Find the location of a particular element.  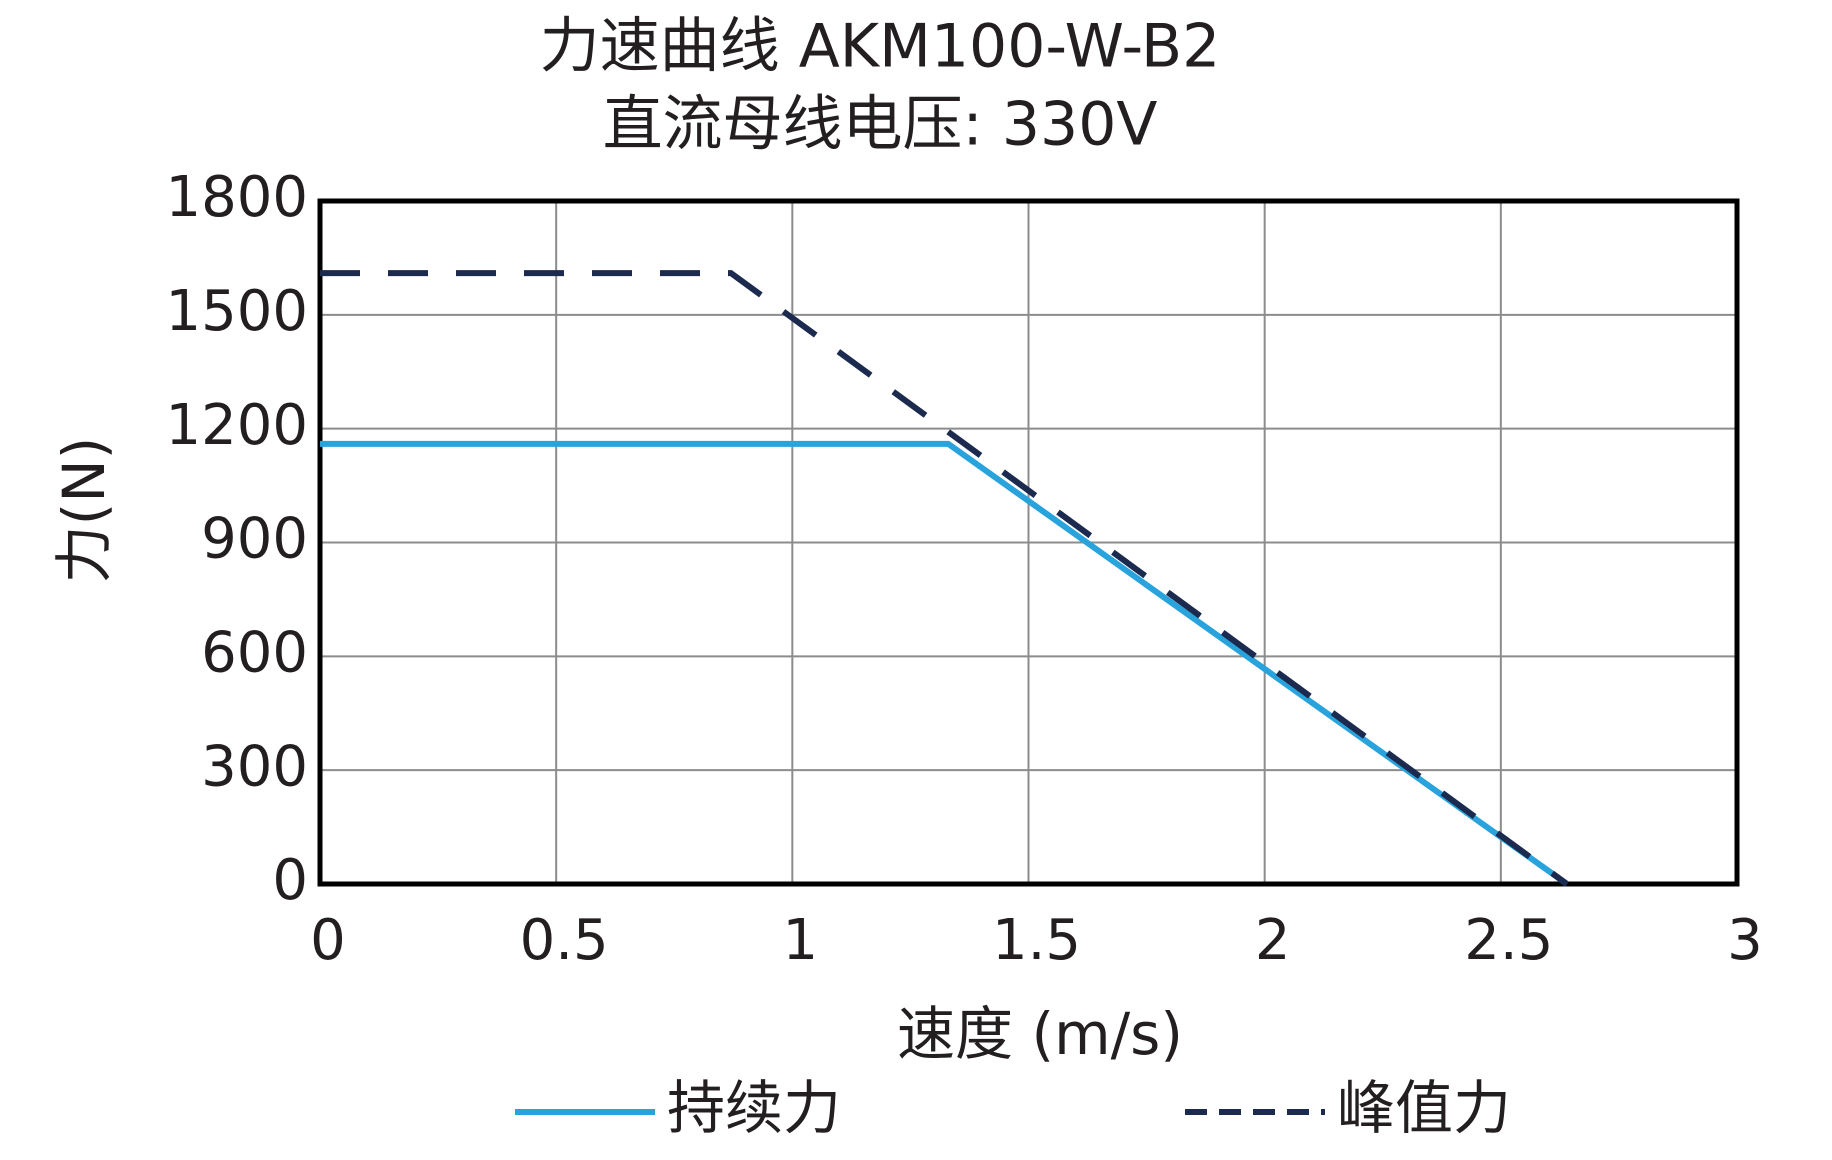

chart-title: 力速曲线 AKM100-W-B2 is located at coordinates (880, 47).